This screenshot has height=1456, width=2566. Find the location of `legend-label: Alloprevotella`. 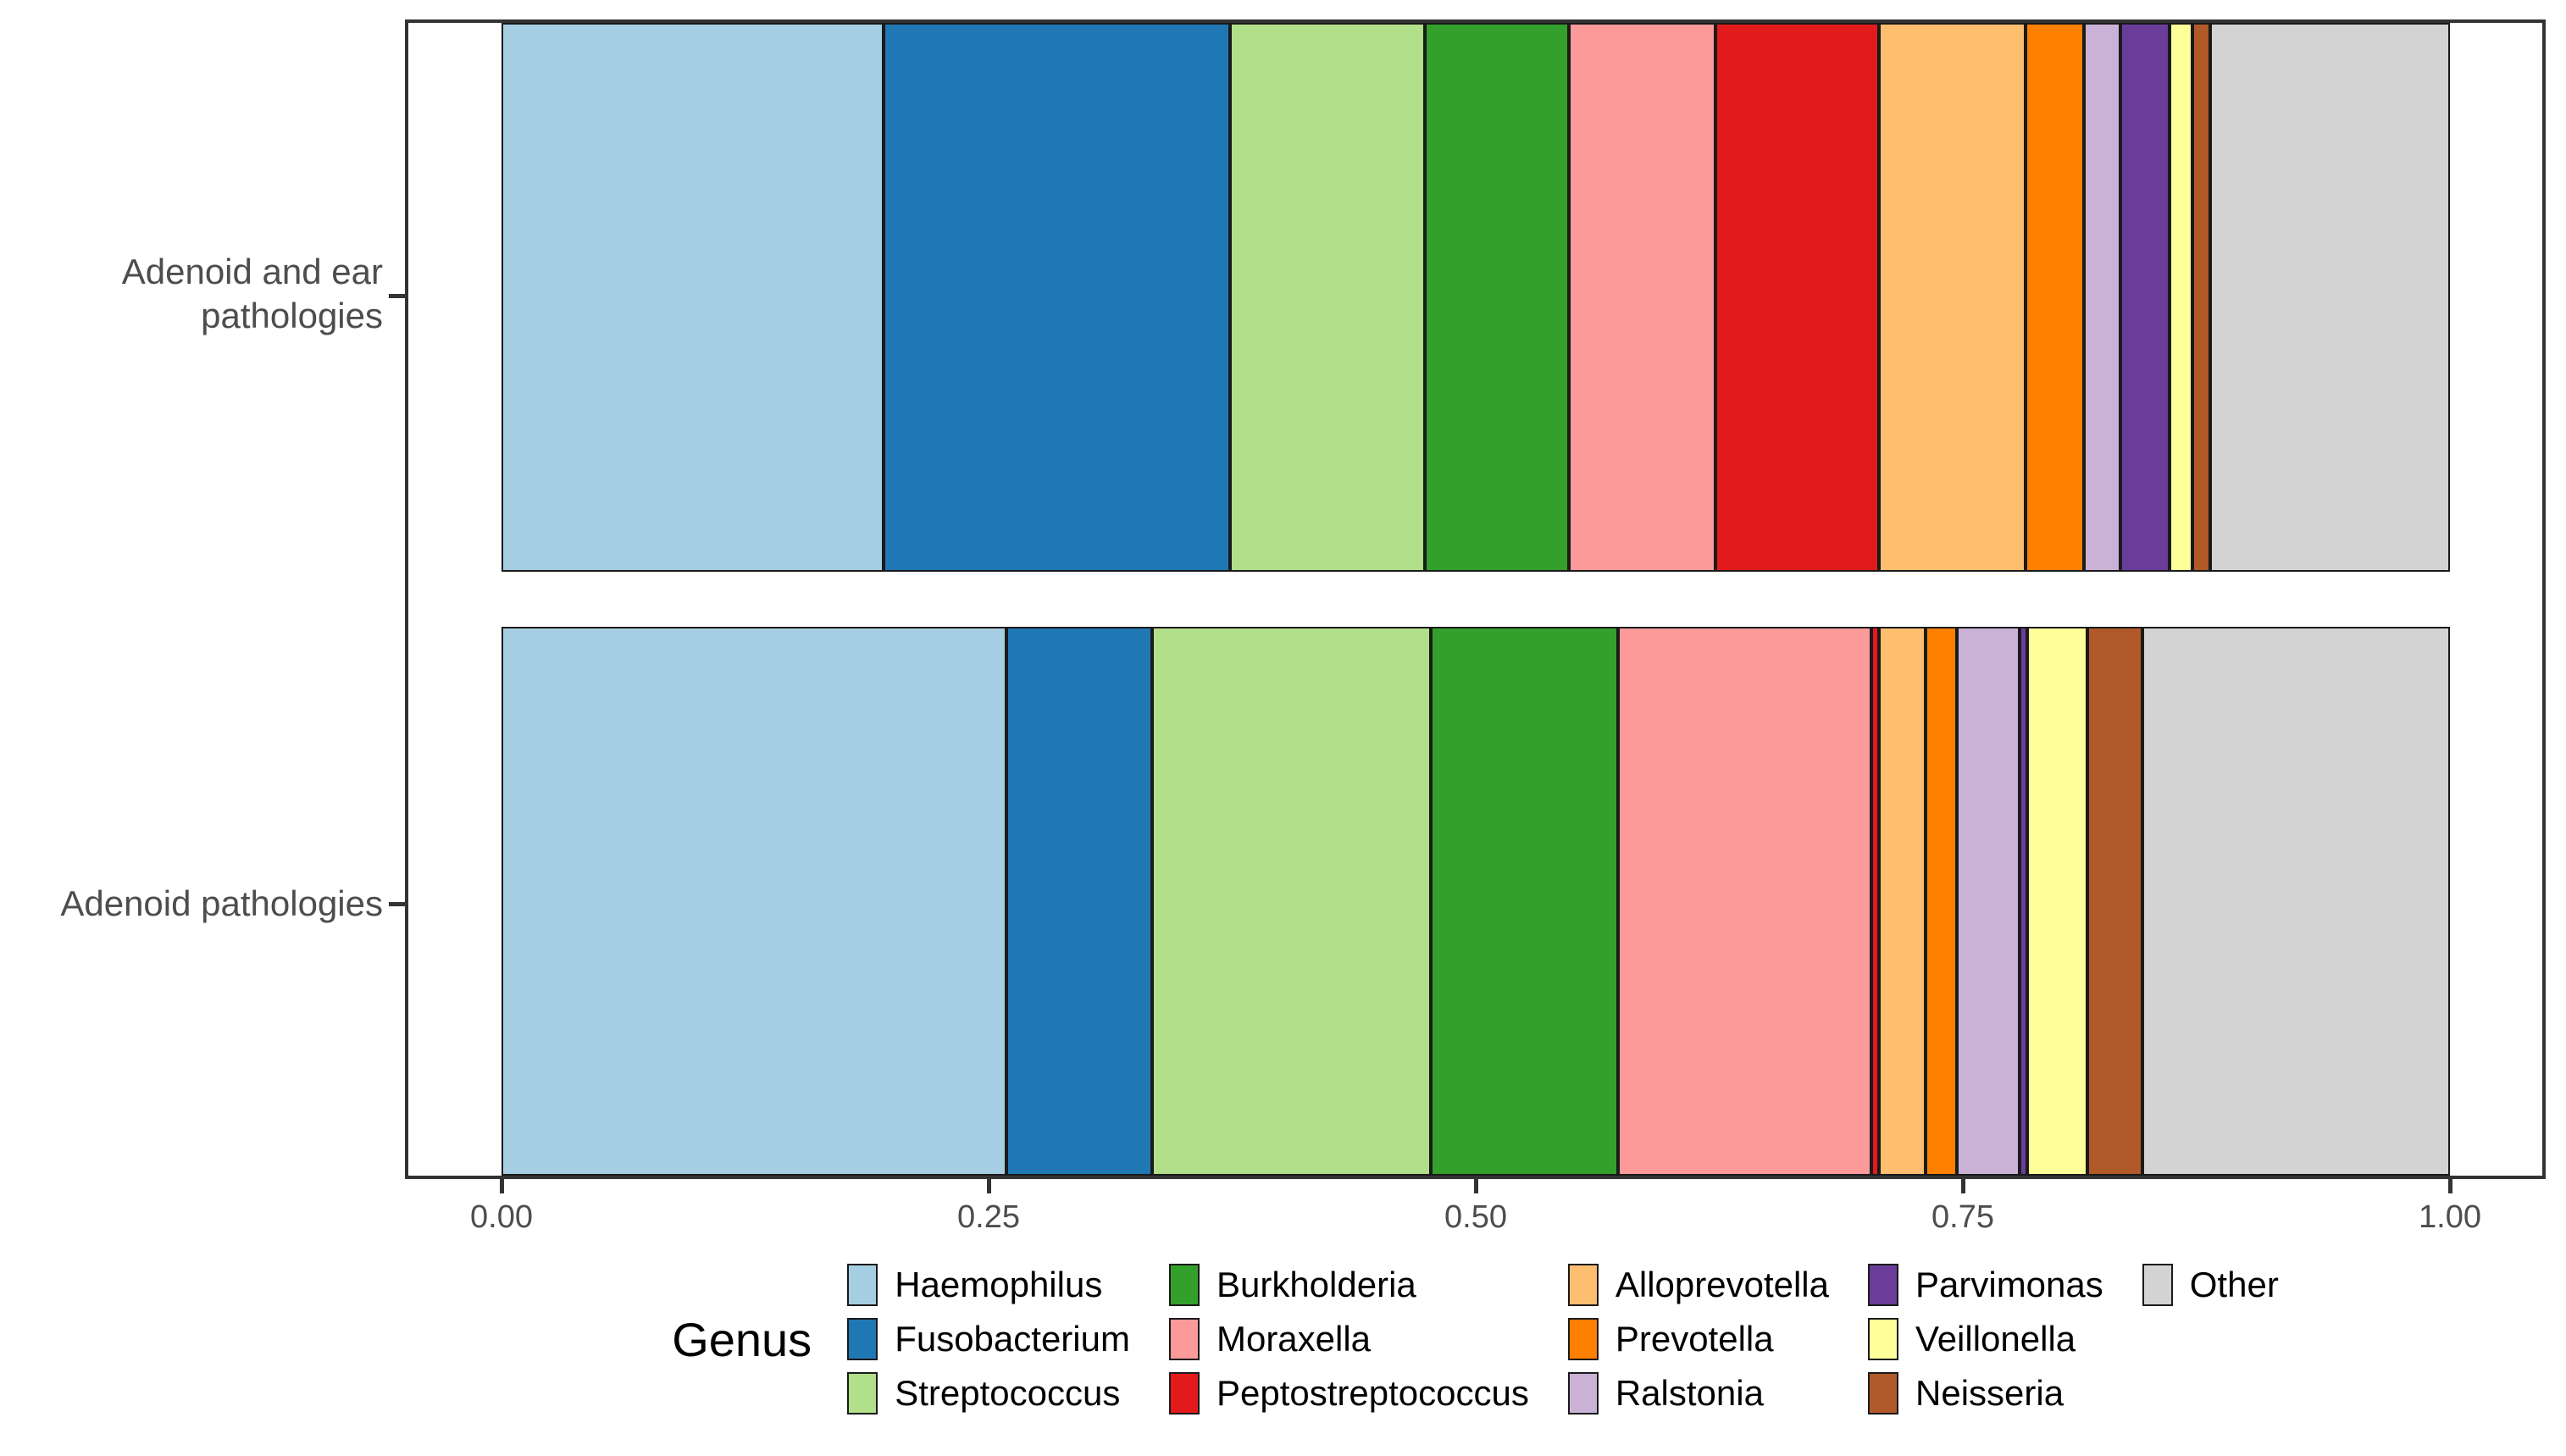

legend-label: Alloprevotella is located at coordinates (1722, 1285).